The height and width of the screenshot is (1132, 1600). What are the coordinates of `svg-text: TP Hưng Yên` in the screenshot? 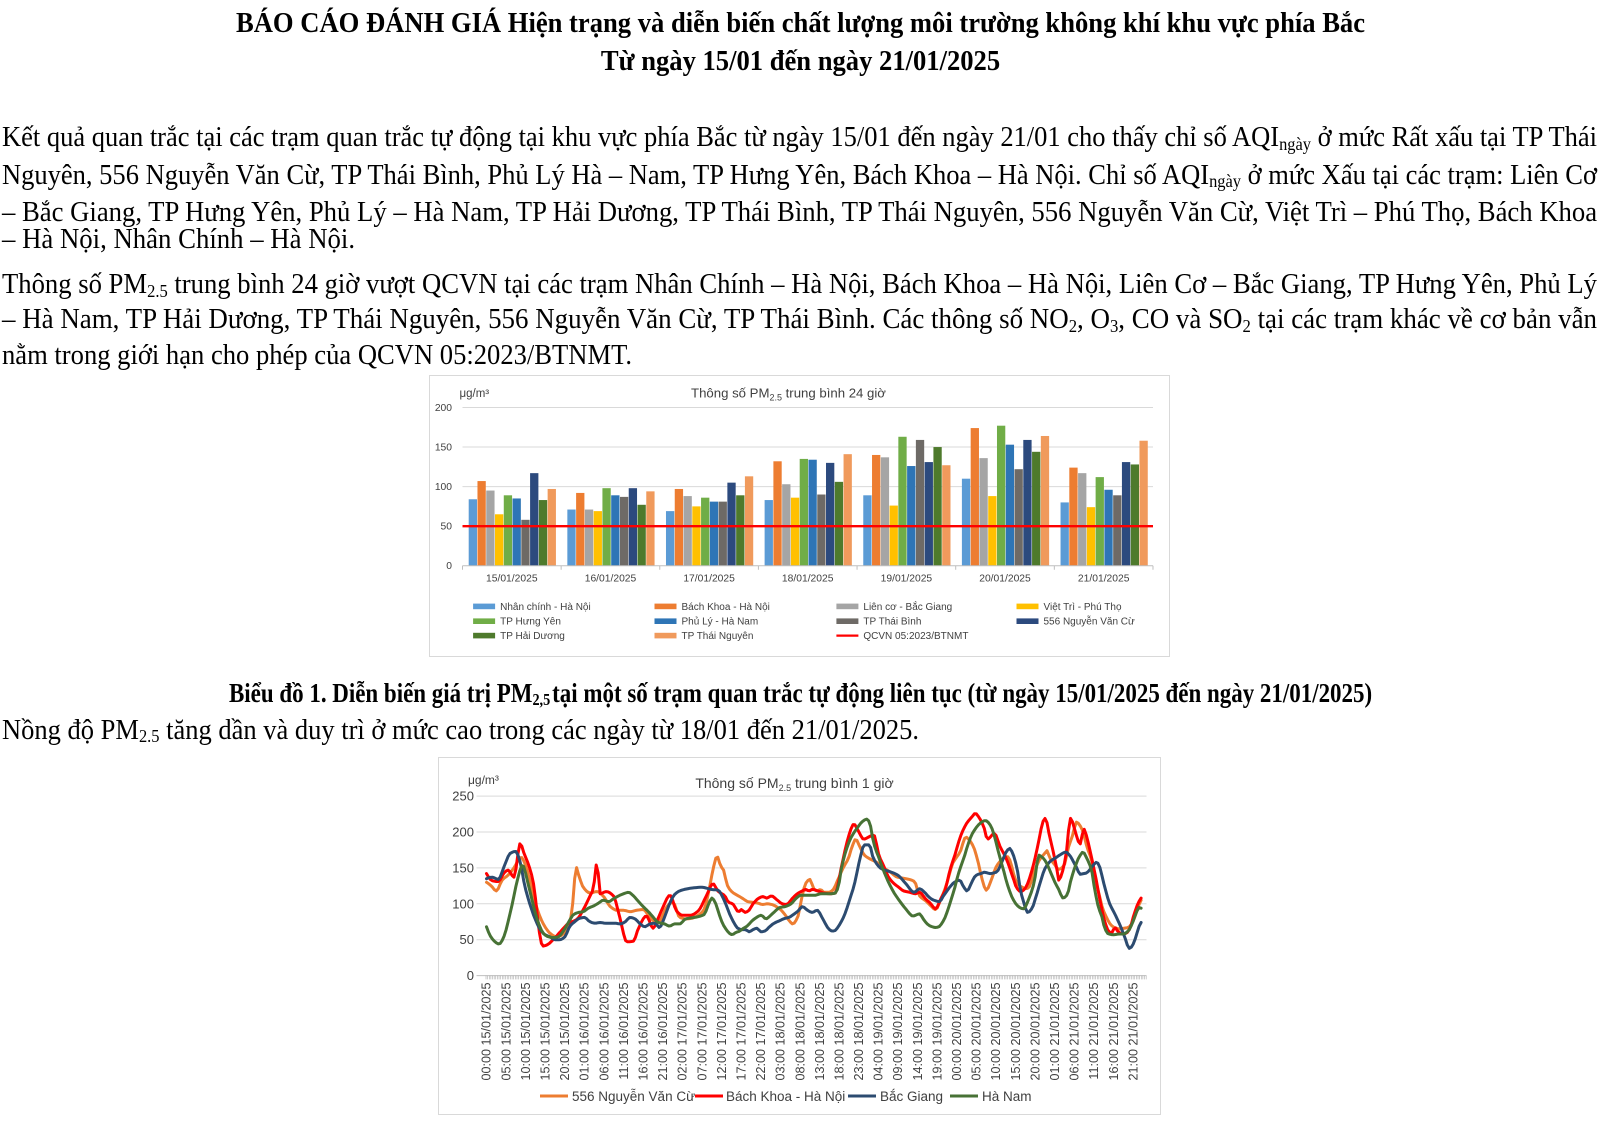 It's located at (530, 622).